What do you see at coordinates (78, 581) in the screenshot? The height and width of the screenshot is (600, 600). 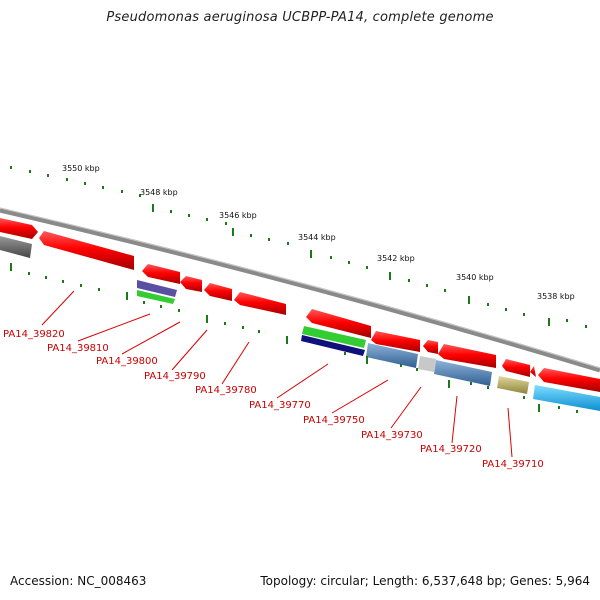 I see `accession-text: Accession: NC_008463` at bounding box center [78, 581].